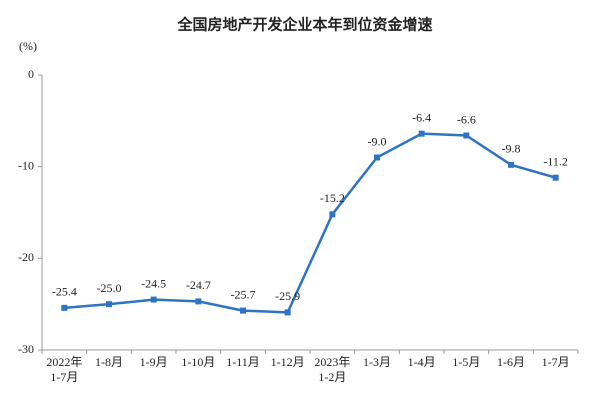 The height and width of the screenshot is (413, 600). What do you see at coordinates (64, 362) in the screenshot?
I see `x-tick-label-line: 2022年` at bounding box center [64, 362].